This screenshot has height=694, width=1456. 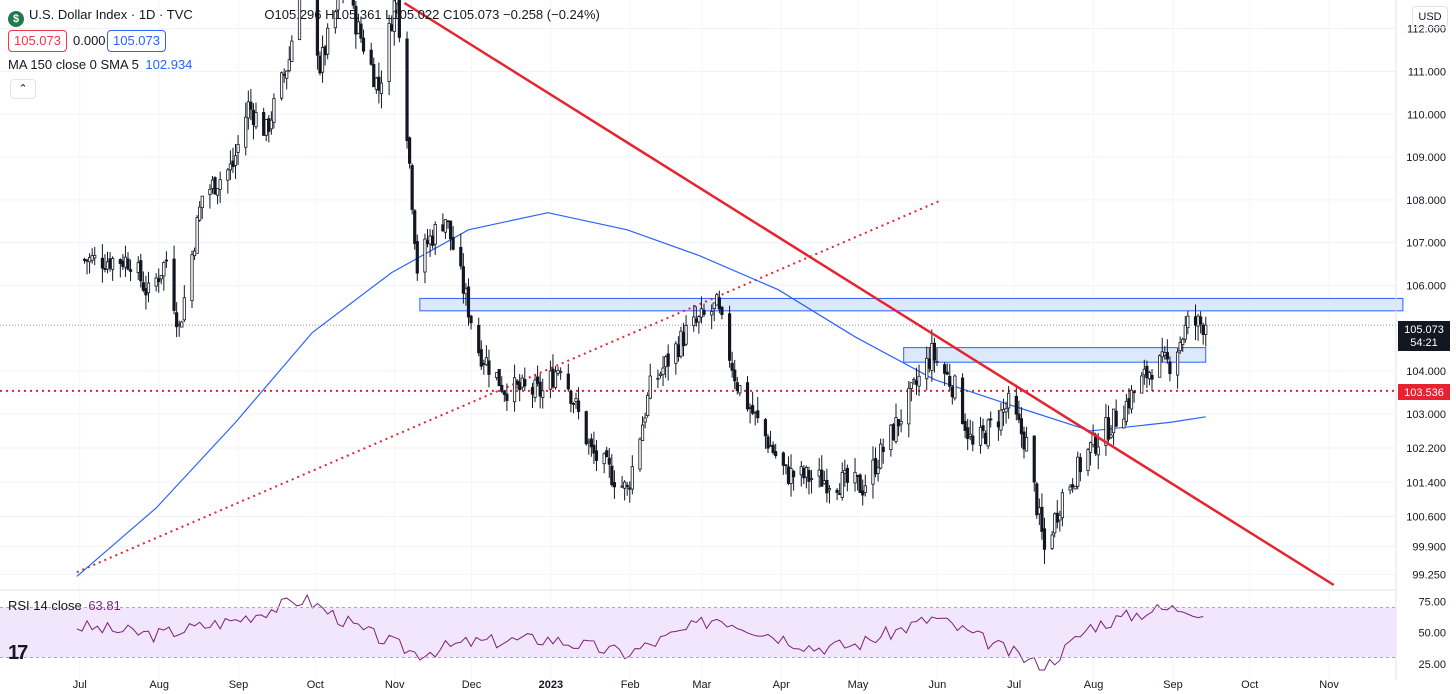 I want to click on x-tick-label: Sep, so click(x=1173, y=685).